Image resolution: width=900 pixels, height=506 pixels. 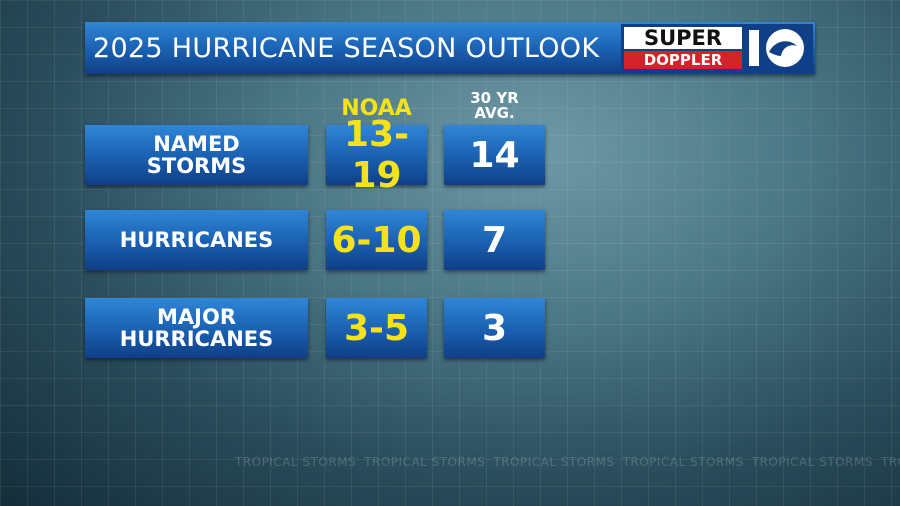 What do you see at coordinates (776, 48) in the screenshot?
I see `logo-mark` at bounding box center [776, 48].